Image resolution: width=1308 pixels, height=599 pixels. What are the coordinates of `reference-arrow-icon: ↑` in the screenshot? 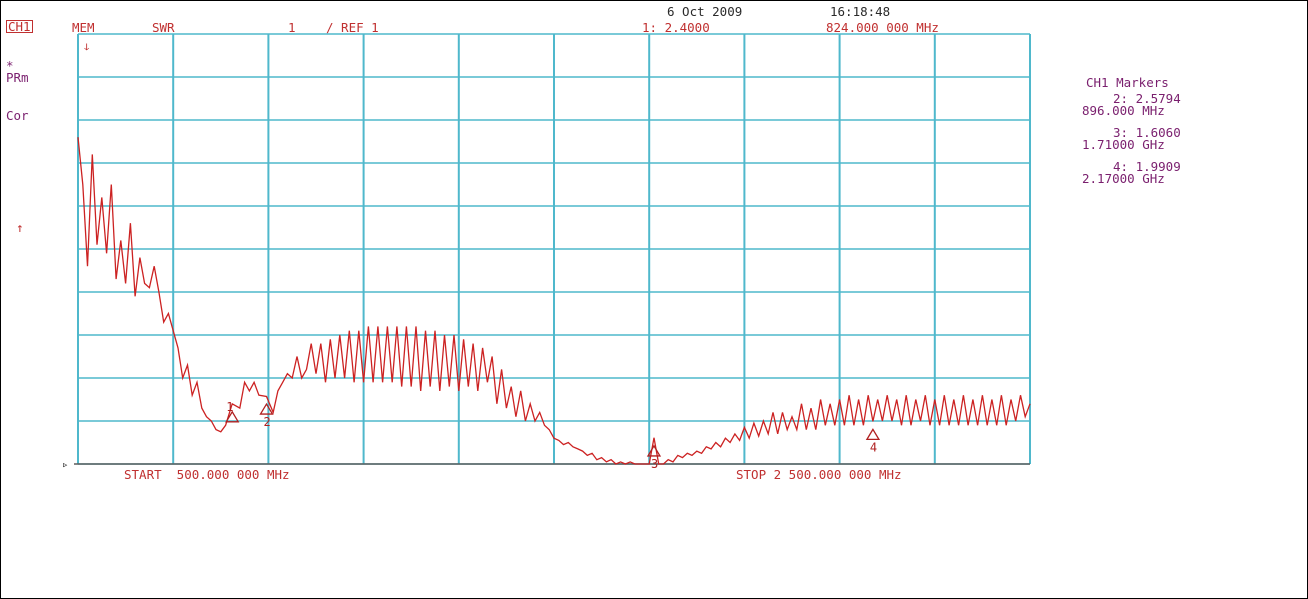 It's located at (20, 227).